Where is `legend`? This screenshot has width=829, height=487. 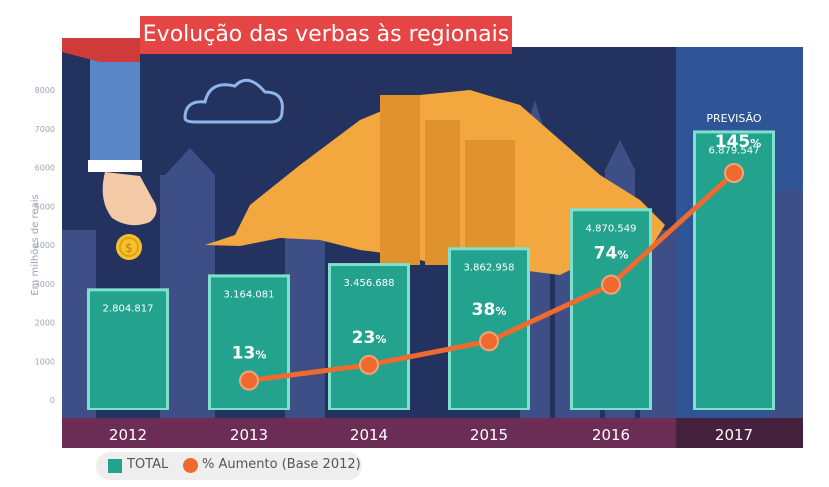
legend is located at coordinates (229, 466).